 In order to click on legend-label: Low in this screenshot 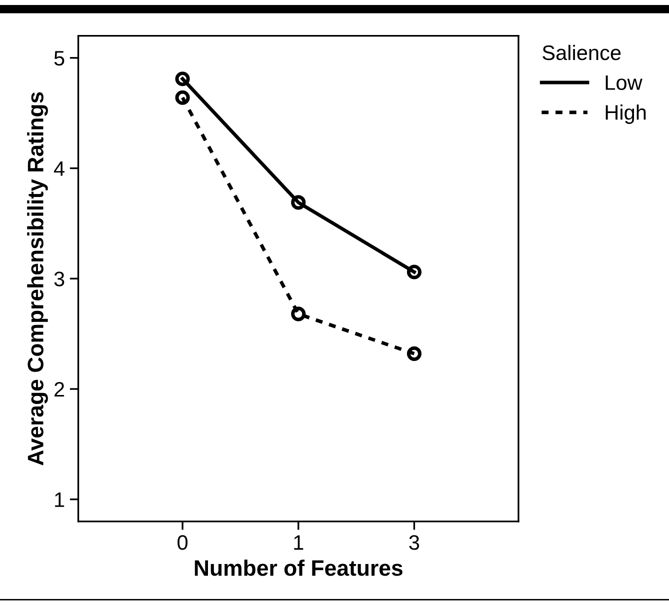, I will do `click(624, 82)`.